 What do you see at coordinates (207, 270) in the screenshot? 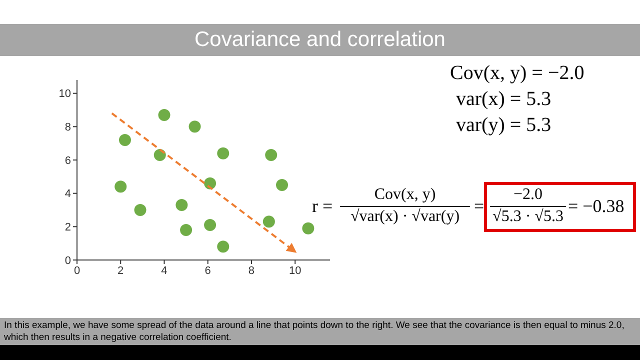
I see `x-tick-label: 6` at bounding box center [207, 270].